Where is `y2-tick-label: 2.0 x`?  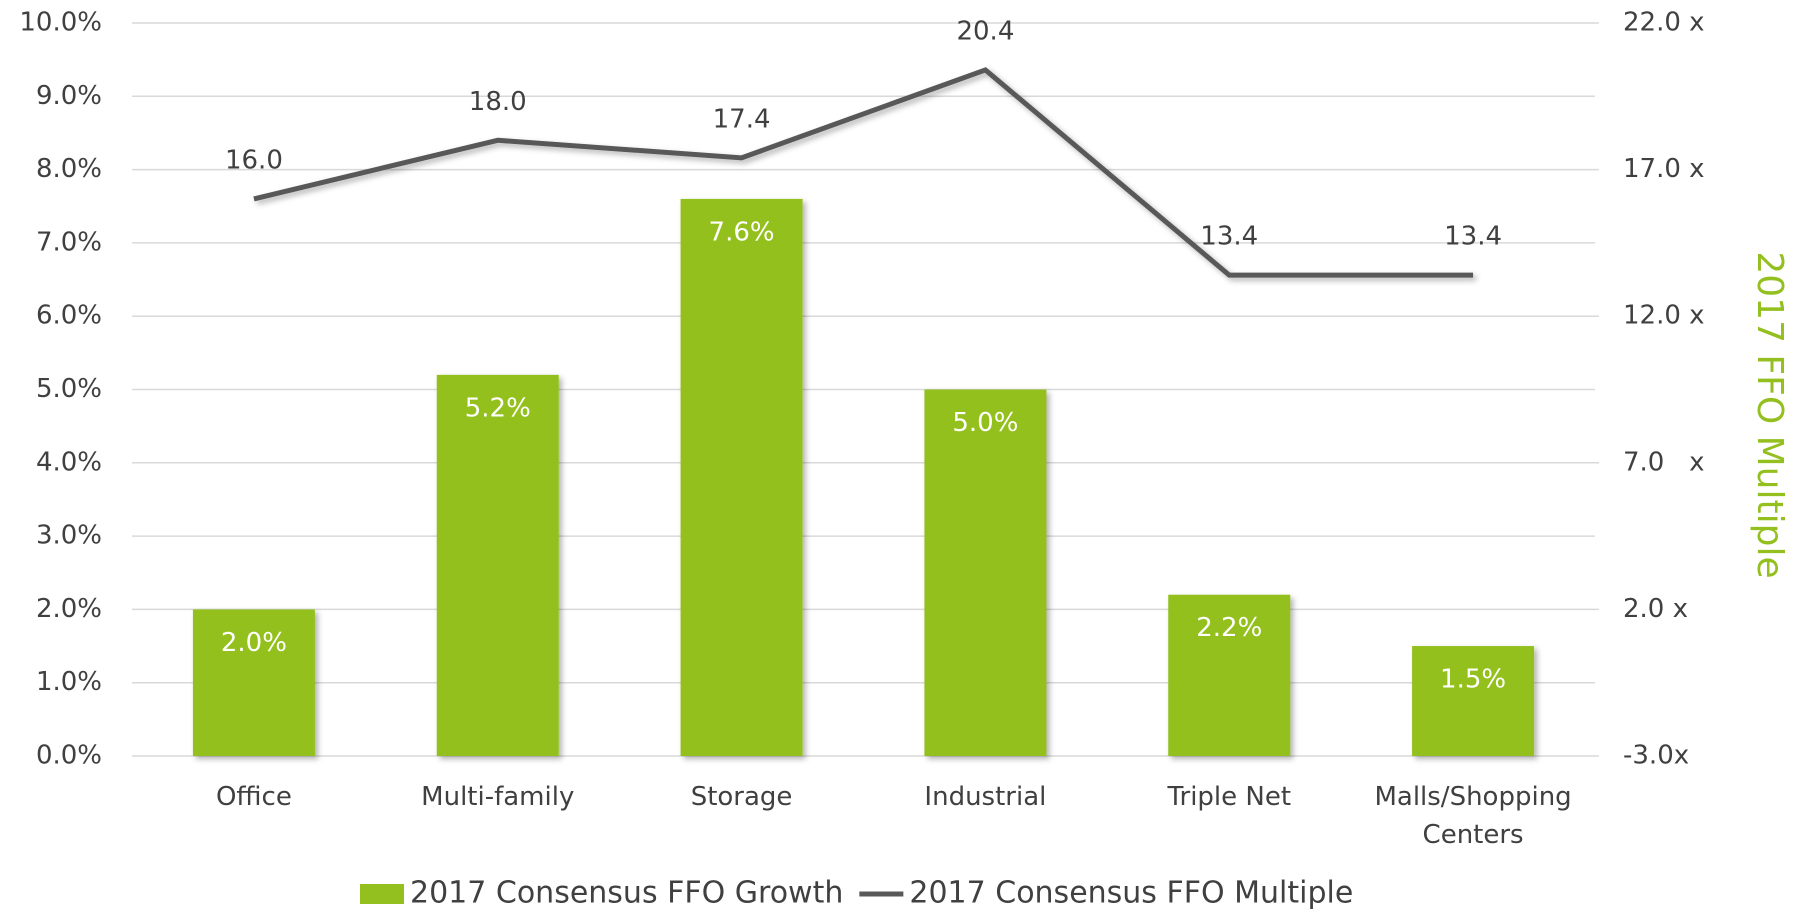 y2-tick-label: 2.0 x is located at coordinates (1655, 609).